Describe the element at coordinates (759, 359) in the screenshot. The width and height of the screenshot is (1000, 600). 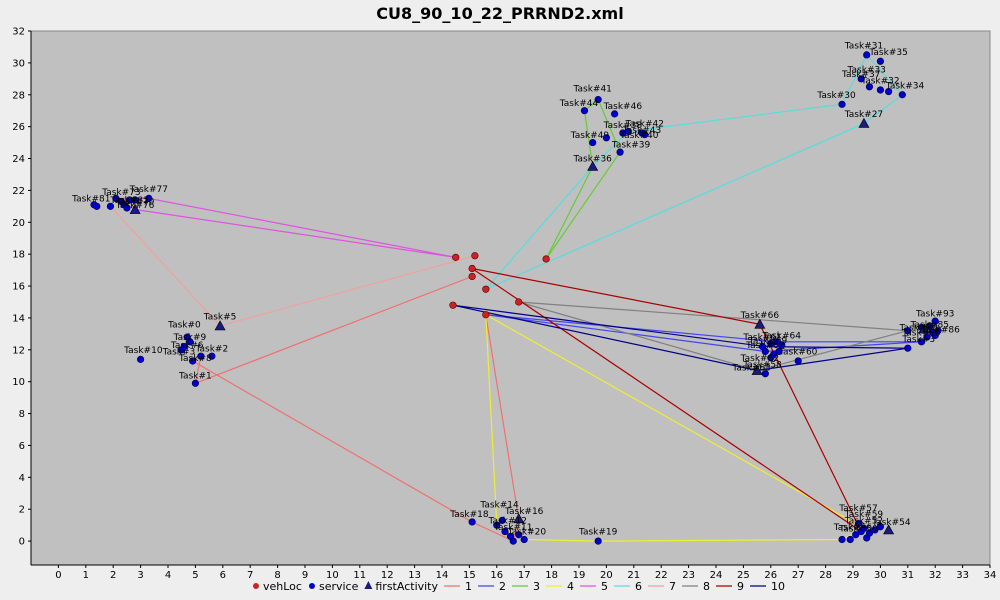
I see `task-label: Task#62` at that location.